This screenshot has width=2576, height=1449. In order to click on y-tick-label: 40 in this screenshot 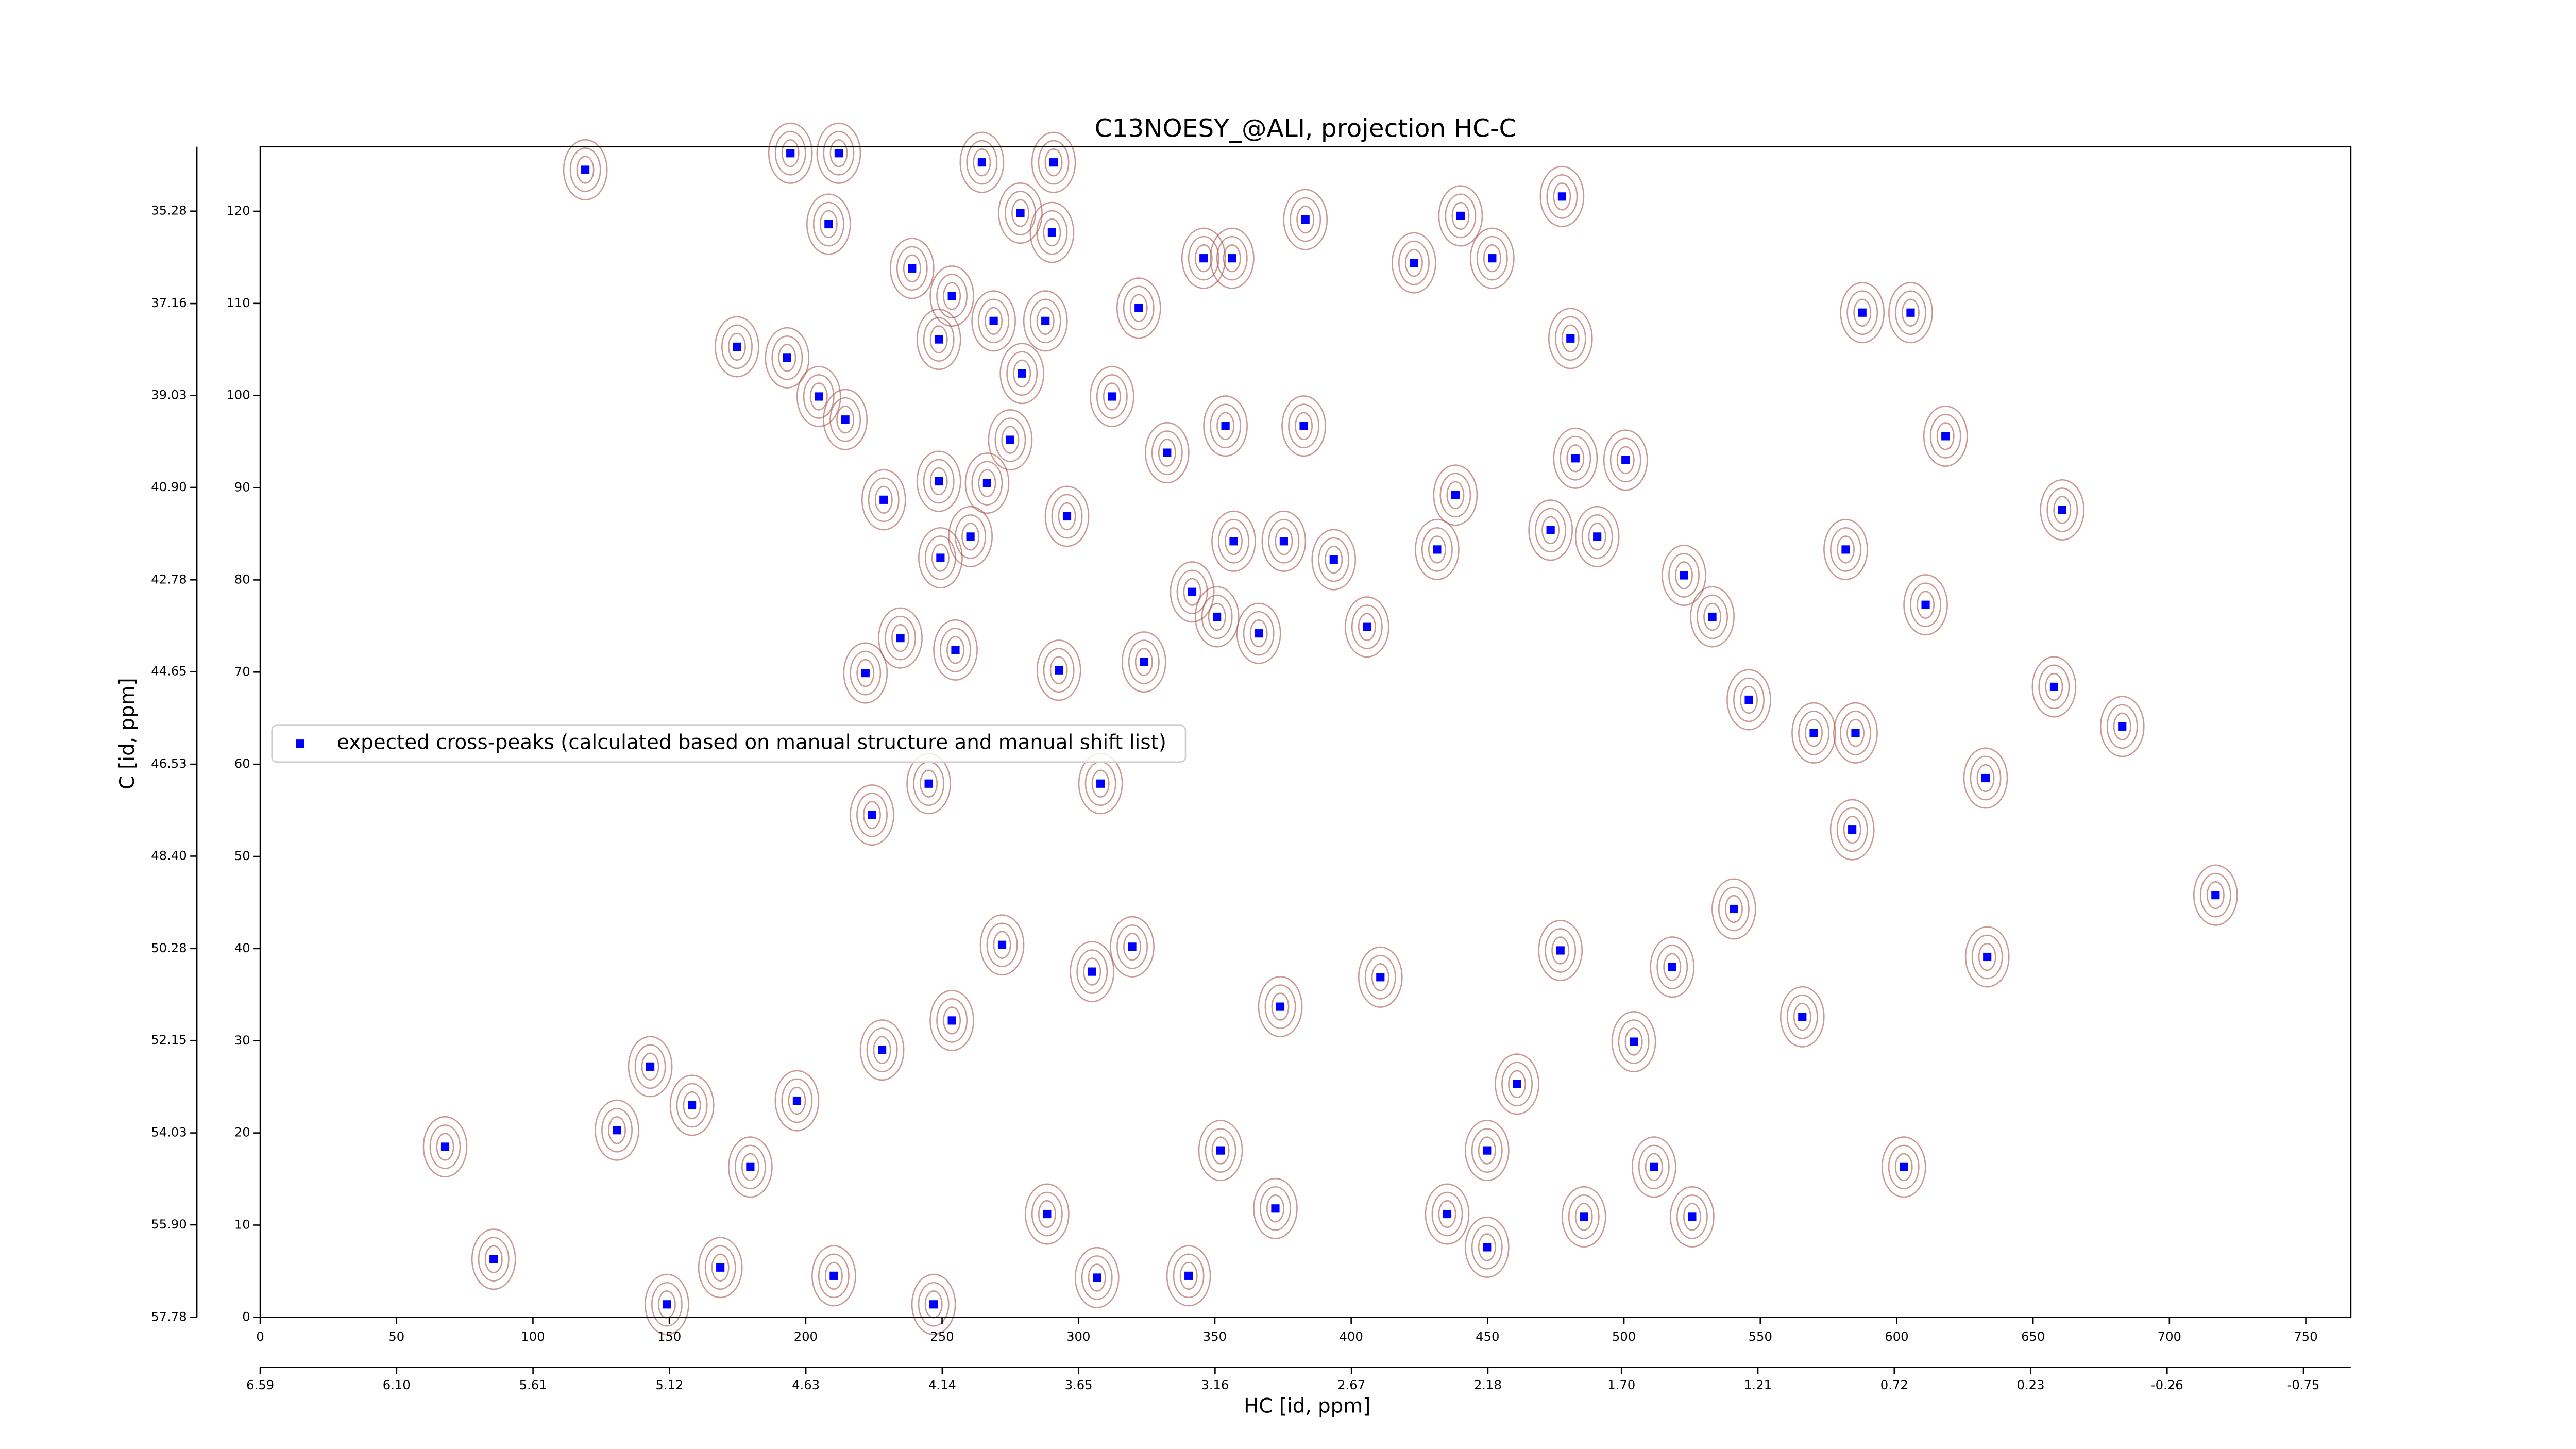, I will do `click(242, 947)`.